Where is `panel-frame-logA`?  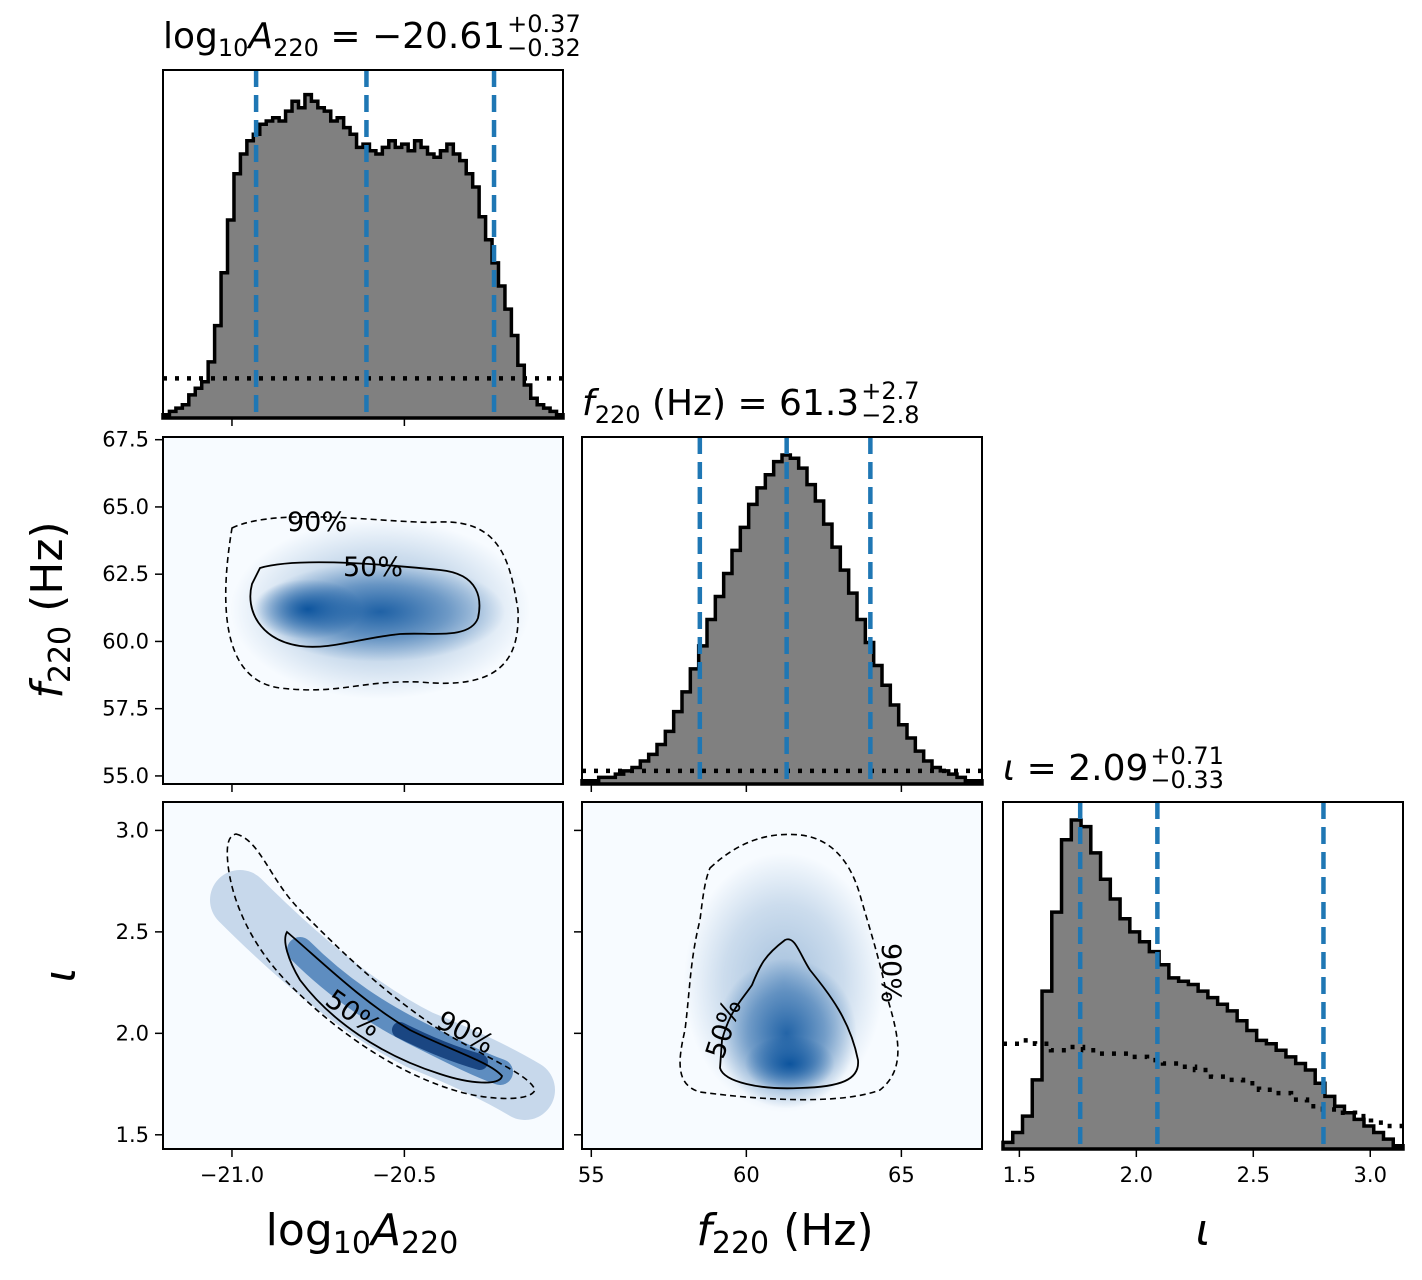 panel-frame-logA is located at coordinates (363, 244).